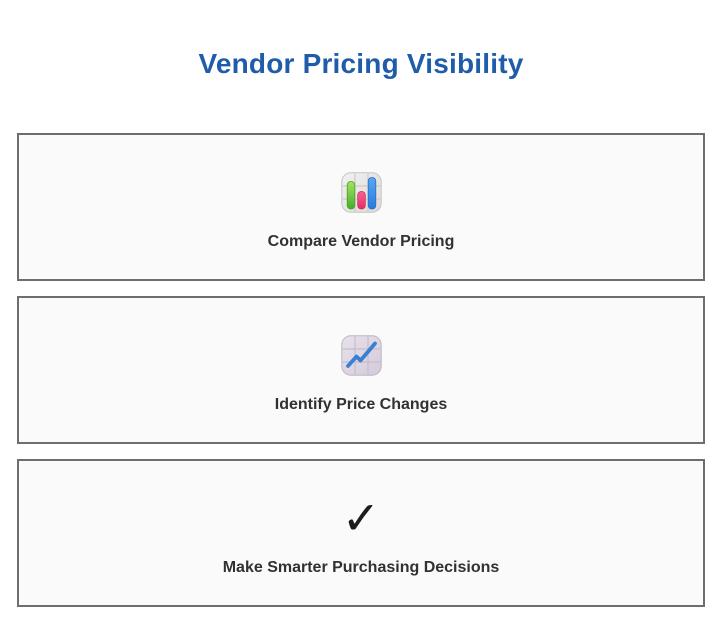  Describe the element at coordinates (361, 241) in the screenshot. I see `card-label: Compare Vendor Pricing` at that location.